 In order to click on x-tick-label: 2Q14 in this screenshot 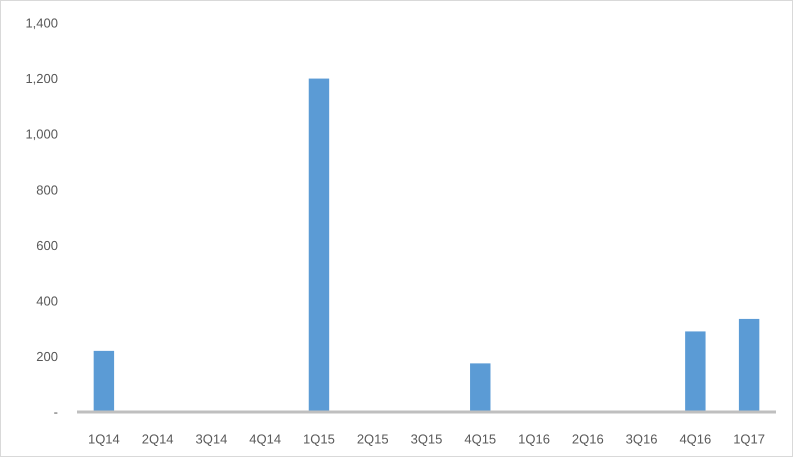, I will do `click(158, 439)`.